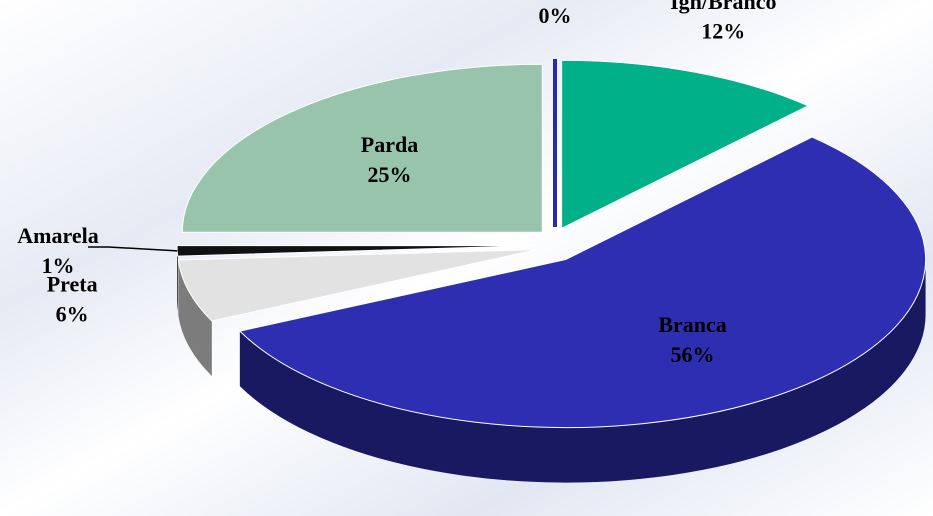 This screenshot has height=516, width=933. Describe the element at coordinates (693, 354) in the screenshot. I see `slice-value-label: 56%` at that location.